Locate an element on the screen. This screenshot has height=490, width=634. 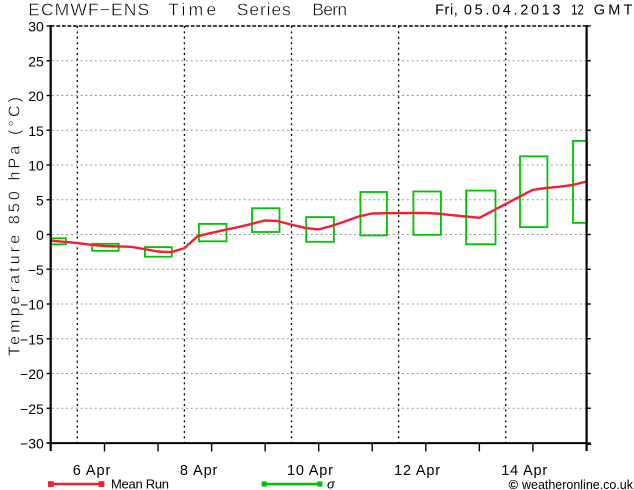
svg-text: −10 is located at coordinates (32, 305).